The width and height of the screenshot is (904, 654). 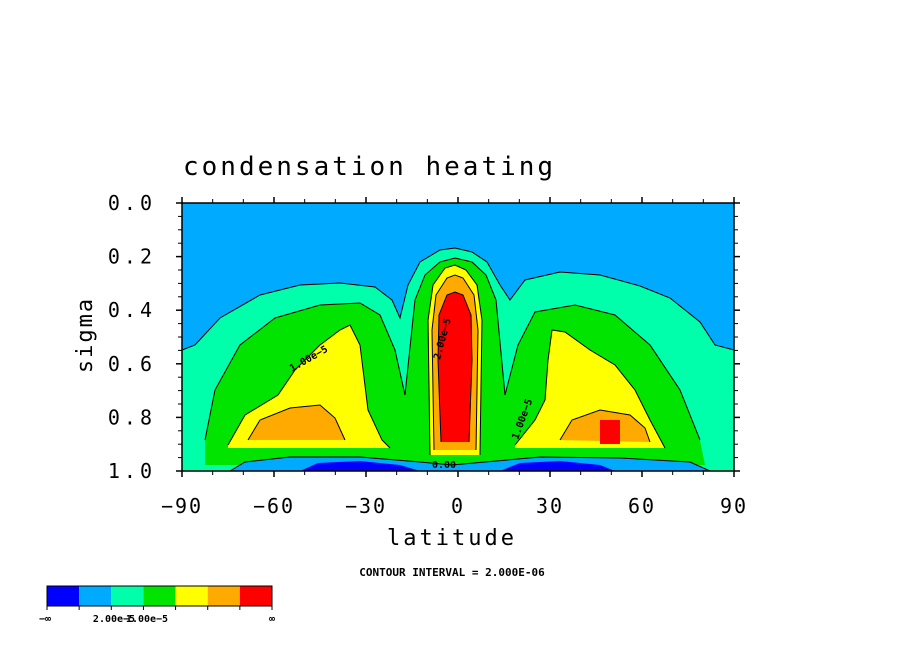 What do you see at coordinates (610, 432) in the screenshot?
I see `field-level-5b` at bounding box center [610, 432].